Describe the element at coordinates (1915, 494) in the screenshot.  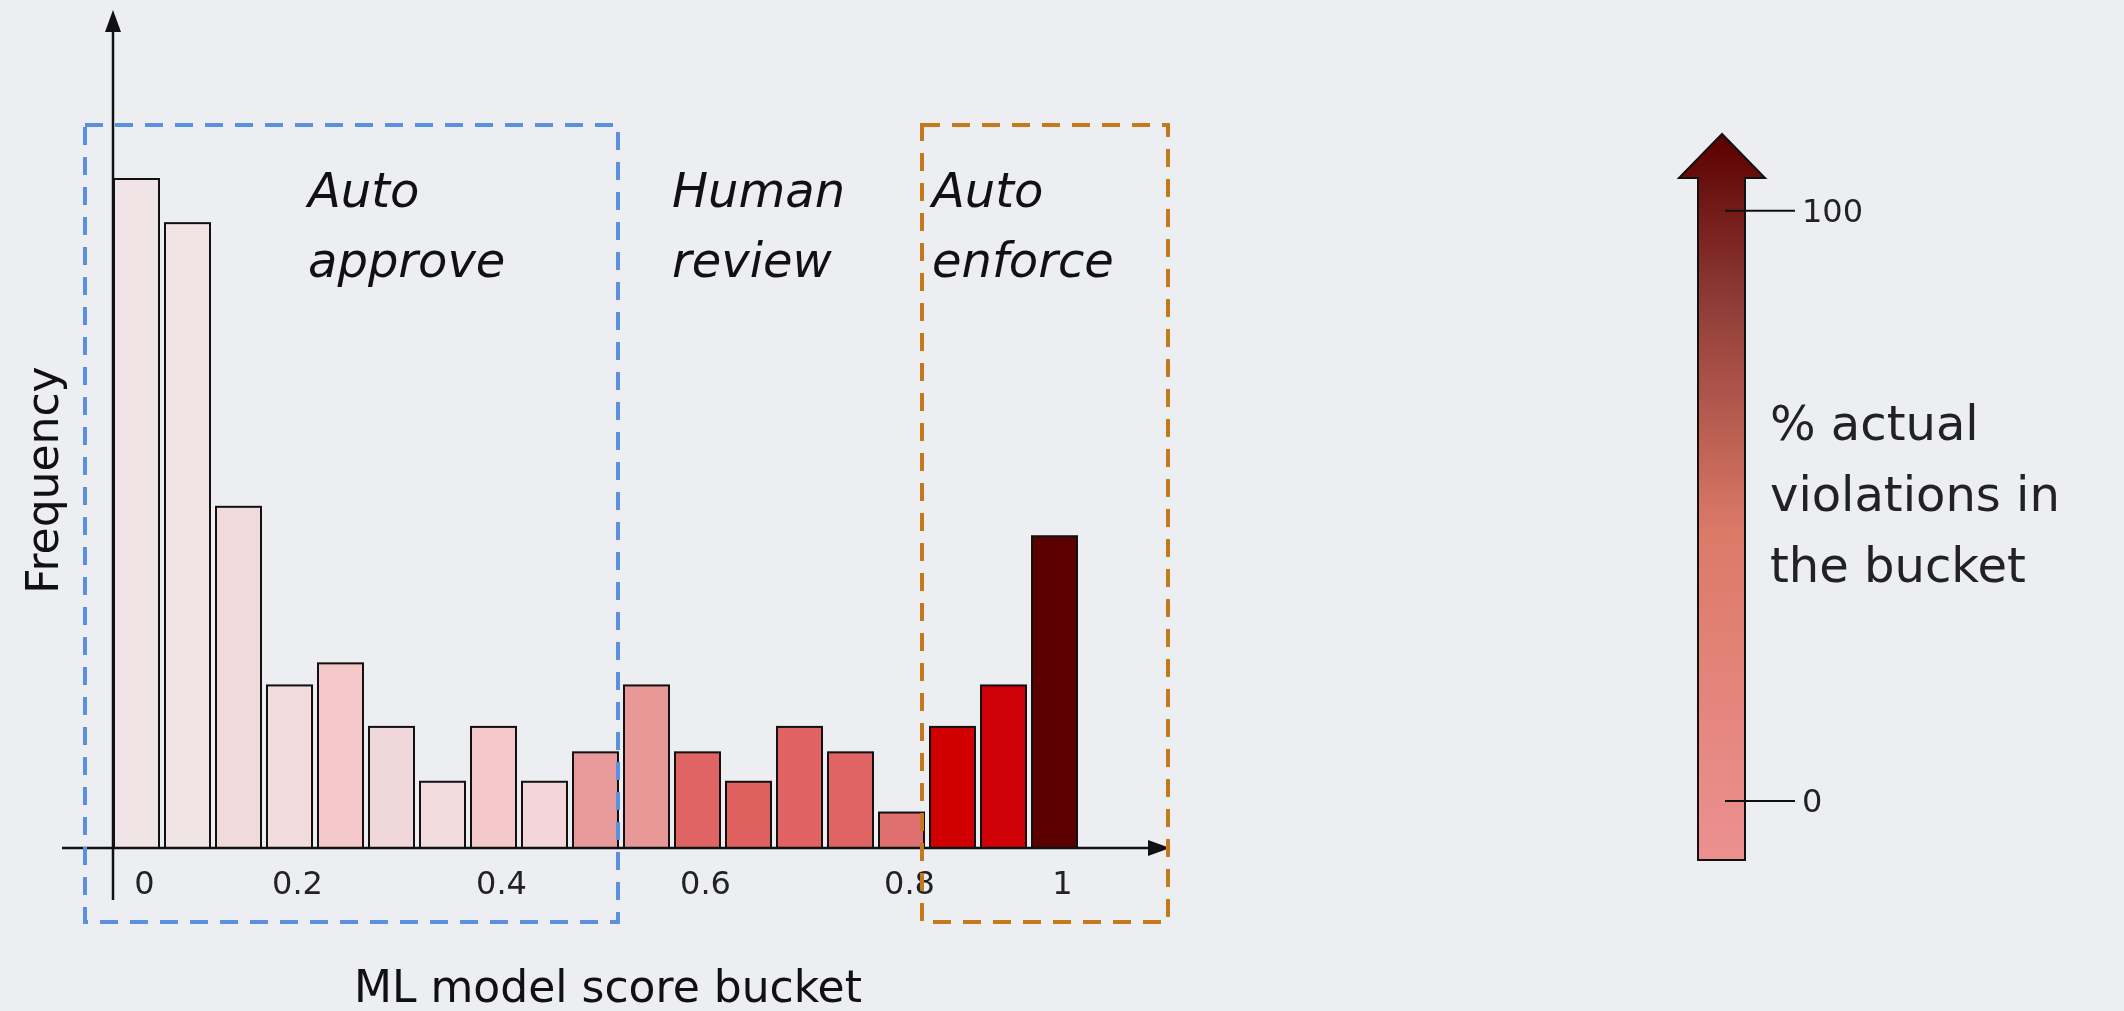
I see `color-bar-title: % actual violations in the bucket` at that location.